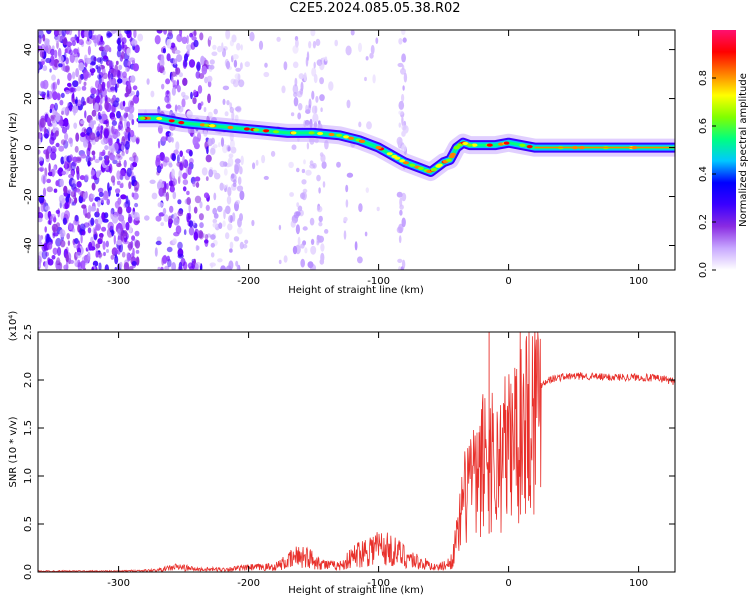 The image size is (750, 600). Describe the element at coordinates (28, 428) in the screenshot. I see `y-tick-label: 1.5` at that location.